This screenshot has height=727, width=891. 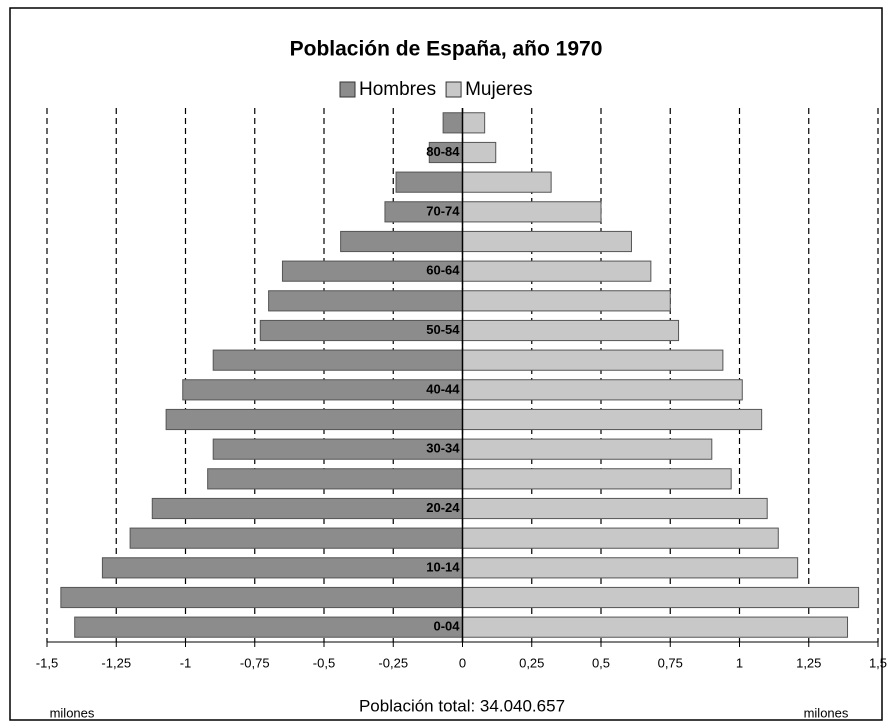 What do you see at coordinates (443, 507) in the screenshot?
I see `category-label: 20-24` at bounding box center [443, 507].